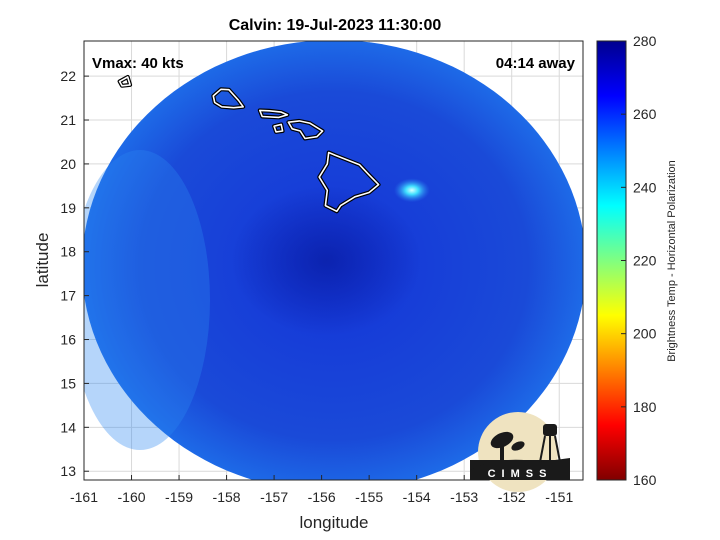 The height and width of the screenshot is (540, 720). What do you see at coordinates (84, 497) in the screenshot?
I see `x-tick-label: -161` at bounding box center [84, 497].